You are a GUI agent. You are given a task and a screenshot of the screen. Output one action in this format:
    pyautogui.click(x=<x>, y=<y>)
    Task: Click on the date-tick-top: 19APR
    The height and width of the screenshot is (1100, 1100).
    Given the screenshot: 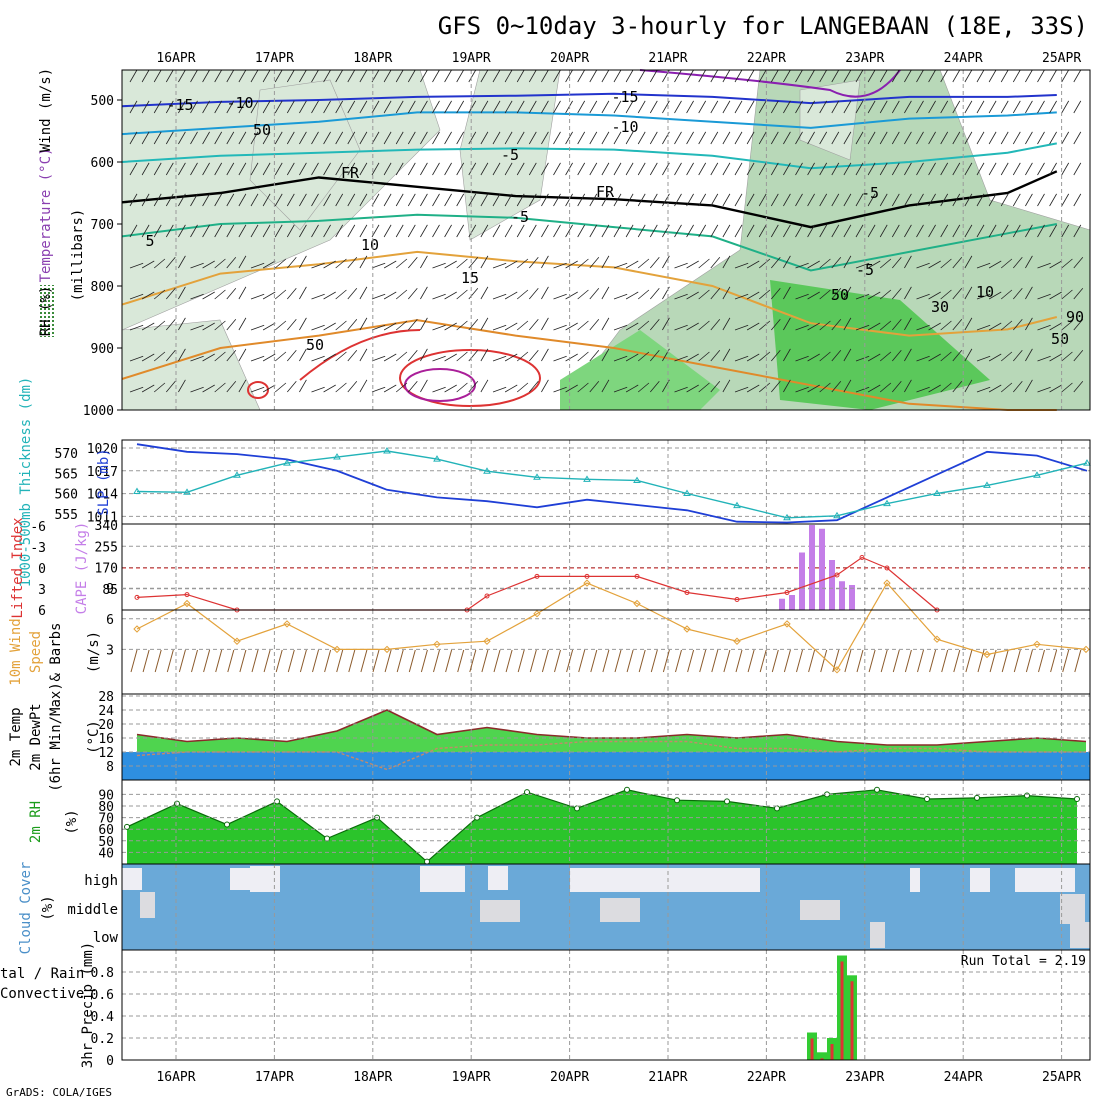 What is the action you would take?
    pyautogui.click(x=471, y=58)
    